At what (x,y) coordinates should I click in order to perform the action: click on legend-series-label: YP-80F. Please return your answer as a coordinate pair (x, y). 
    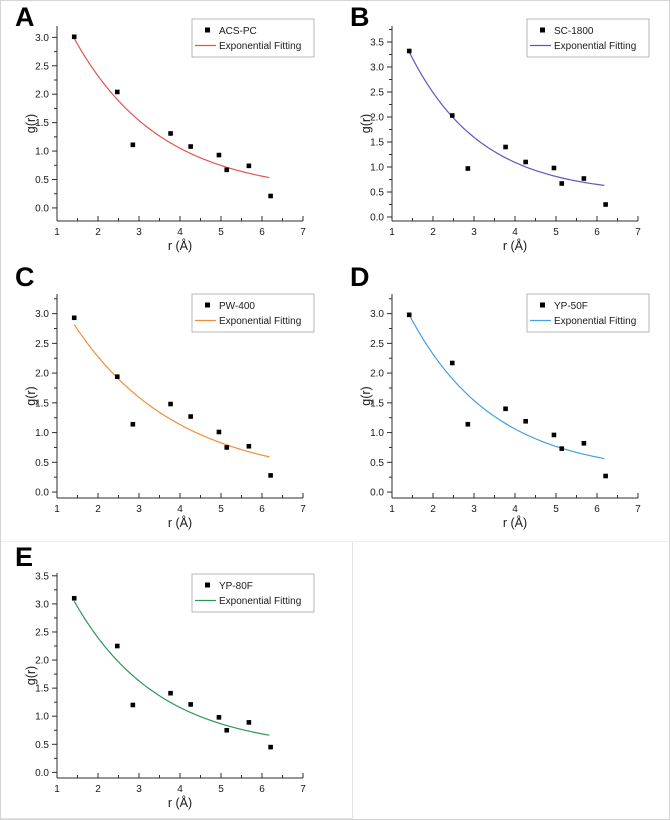
    Looking at the image, I should click on (236, 586).